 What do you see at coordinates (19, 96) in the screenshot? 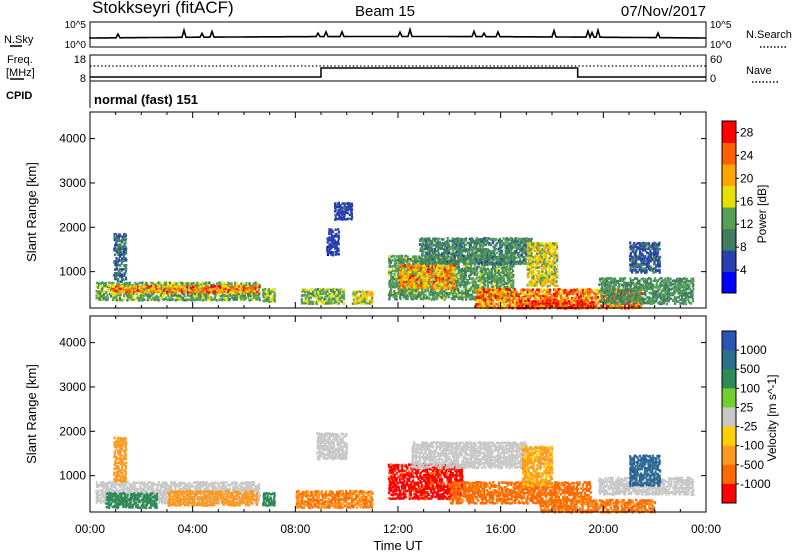
I see `cpid-label: CPID` at bounding box center [19, 96].